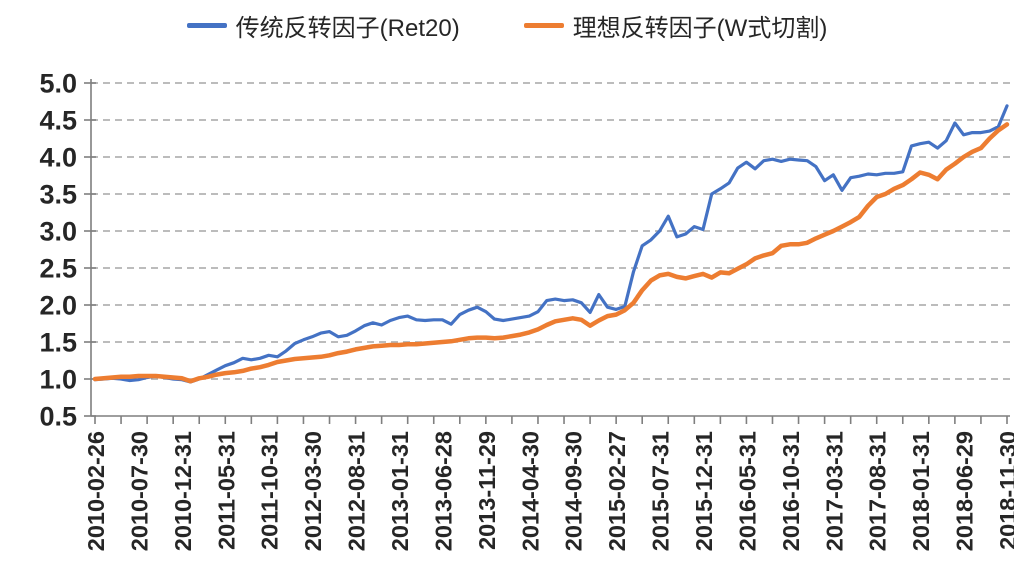 This screenshot has height=588, width=1014. What do you see at coordinates (357, 491) in the screenshot?
I see `x-tick-label: 2012-08-31` at bounding box center [357, 491].